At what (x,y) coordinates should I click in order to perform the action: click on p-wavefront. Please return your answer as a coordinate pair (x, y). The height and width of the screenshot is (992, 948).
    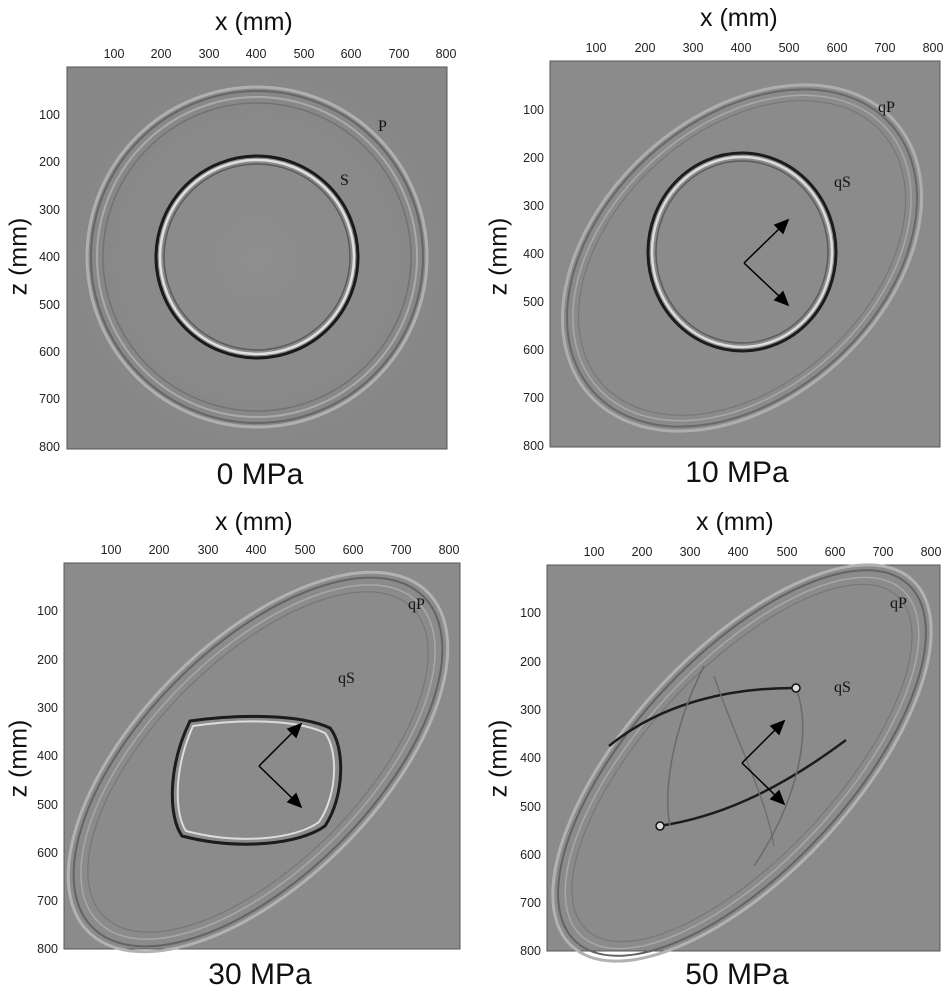
    Looking at the image, I should click on (257, 257).